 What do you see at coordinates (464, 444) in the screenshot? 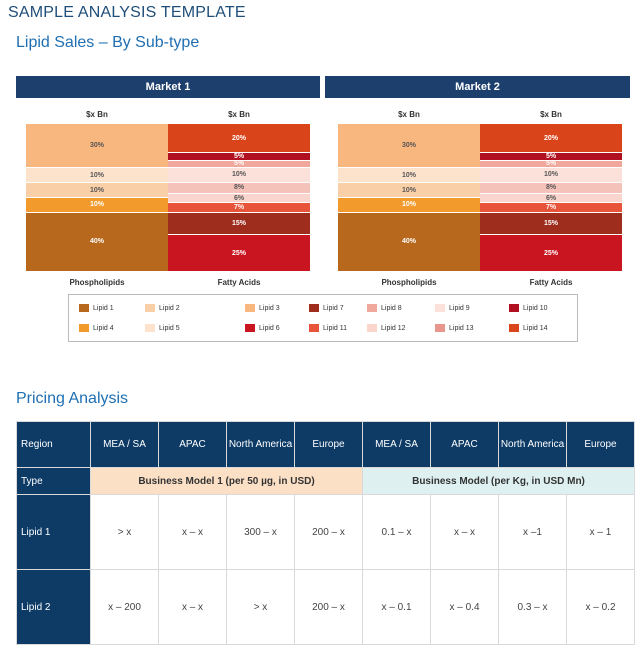
I see `header-apac-2: APAC` at bounding box center [464, 444].